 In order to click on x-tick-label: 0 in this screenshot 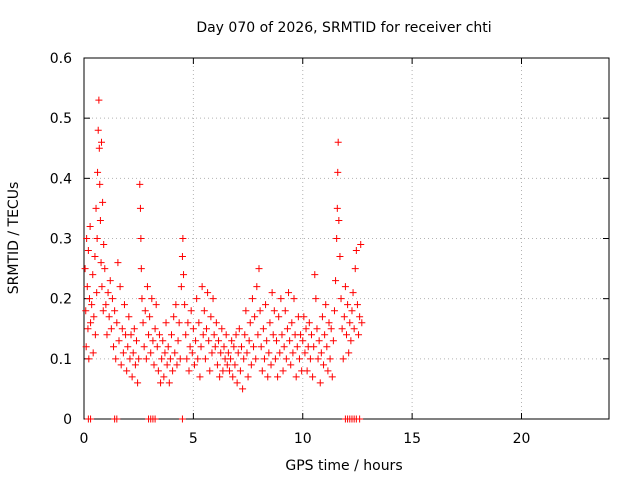, I will do `click(84, 439)`.